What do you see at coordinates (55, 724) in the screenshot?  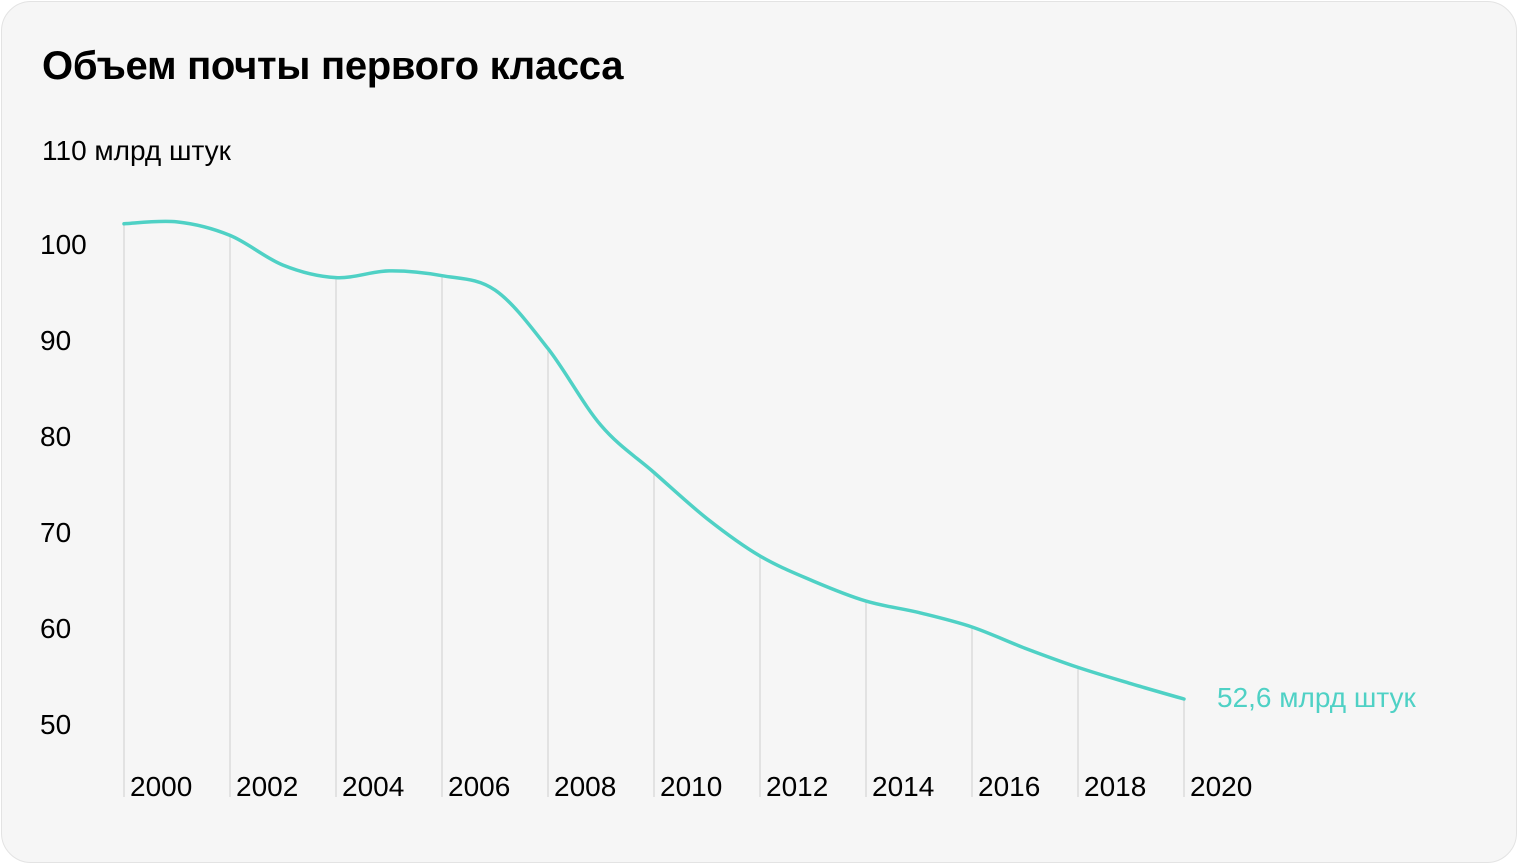 I see `y-tick-label: 50` at bounding box center [55, 724].